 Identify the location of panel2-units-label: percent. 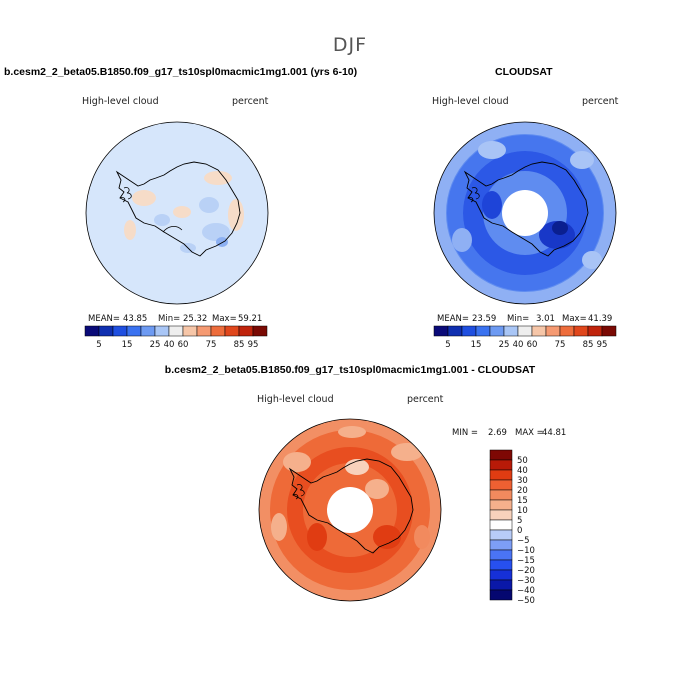
(600, 101).